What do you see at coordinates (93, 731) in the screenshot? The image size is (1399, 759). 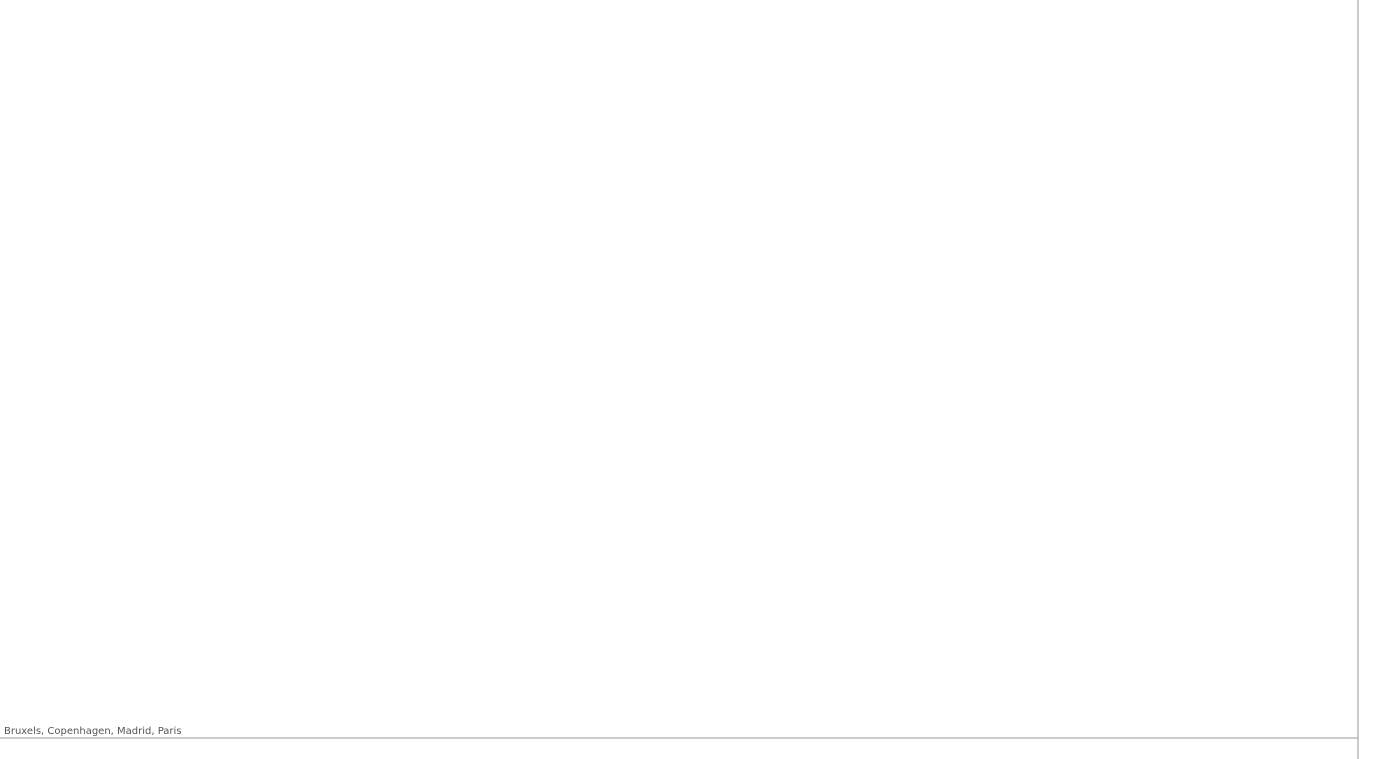 I see `markets-note: Bruxels, Copenhagen, Madrid, Paris` at bounding box center [93, 731].